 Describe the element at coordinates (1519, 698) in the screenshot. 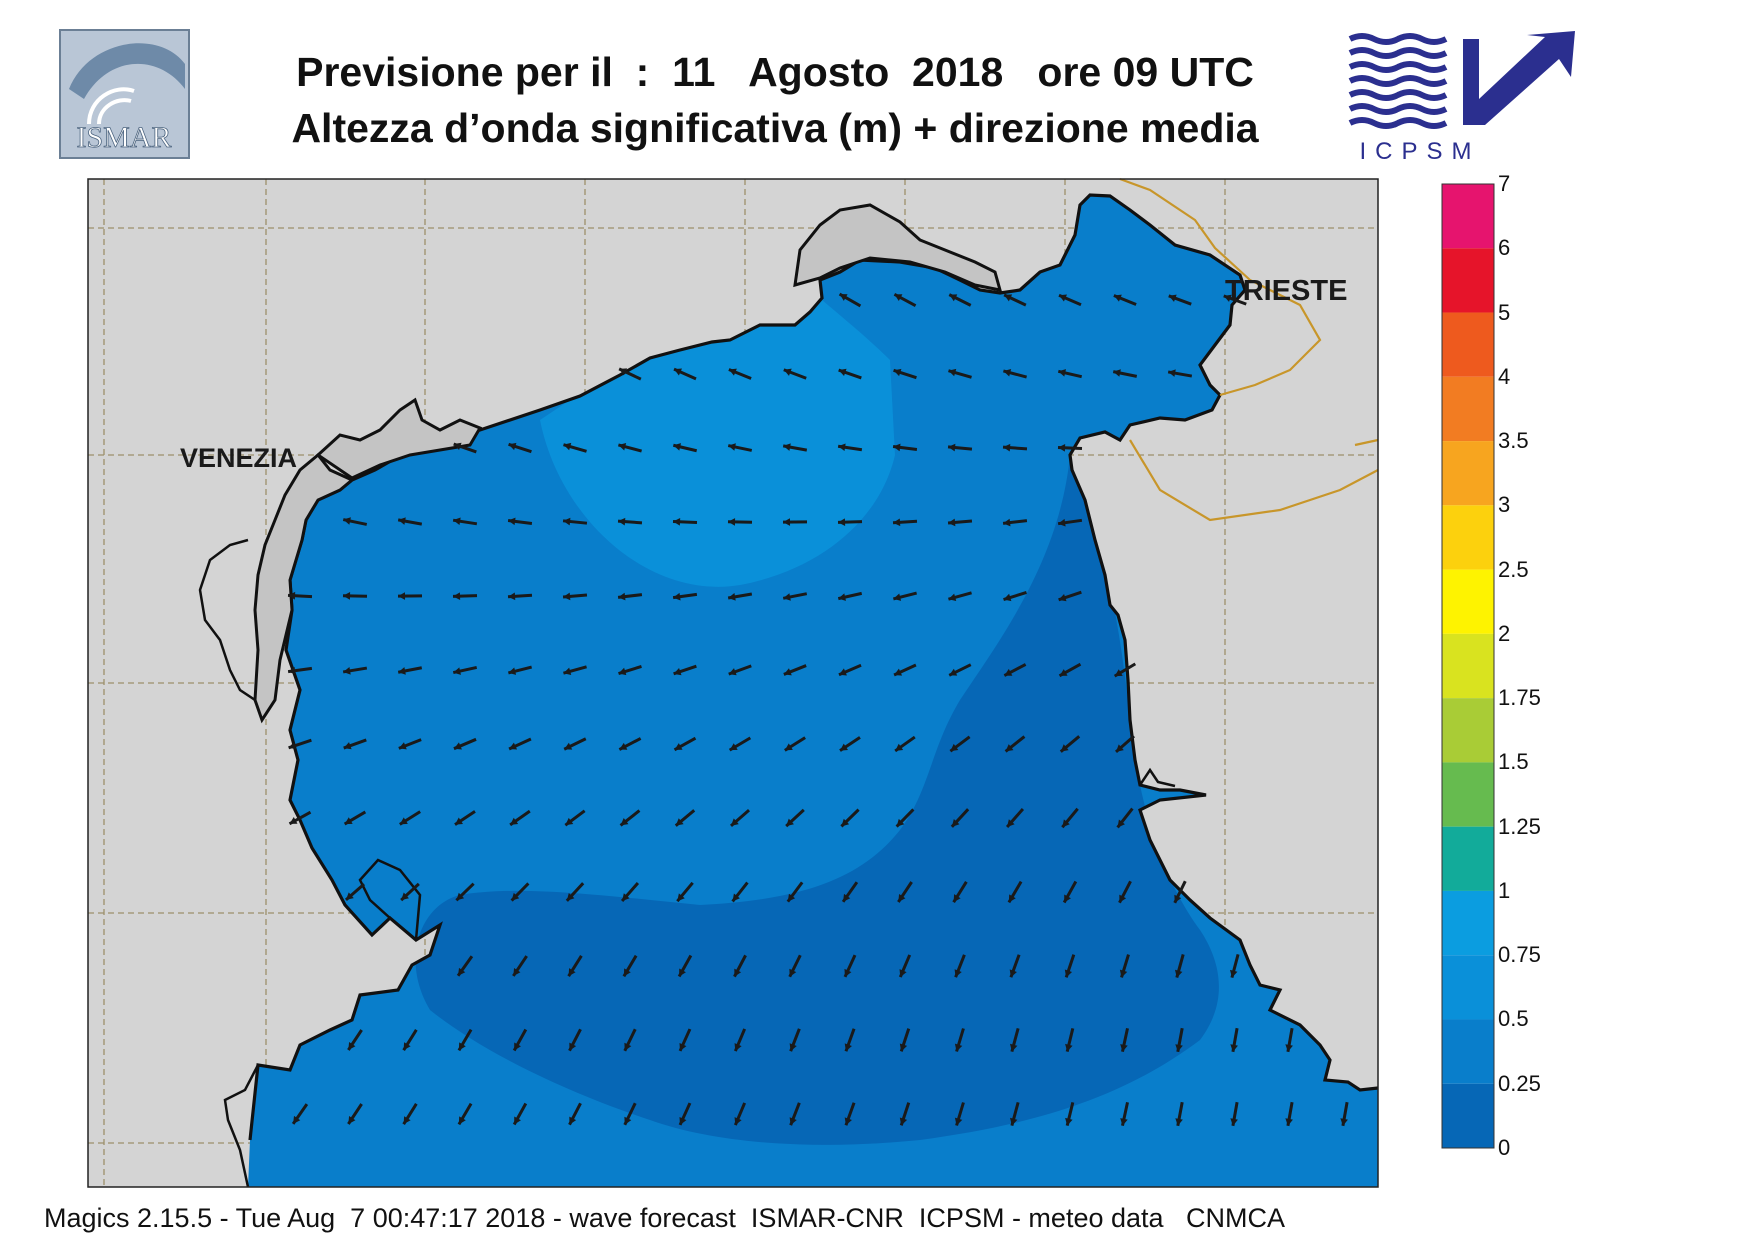

I see `legend-label: 1.75` at that location.